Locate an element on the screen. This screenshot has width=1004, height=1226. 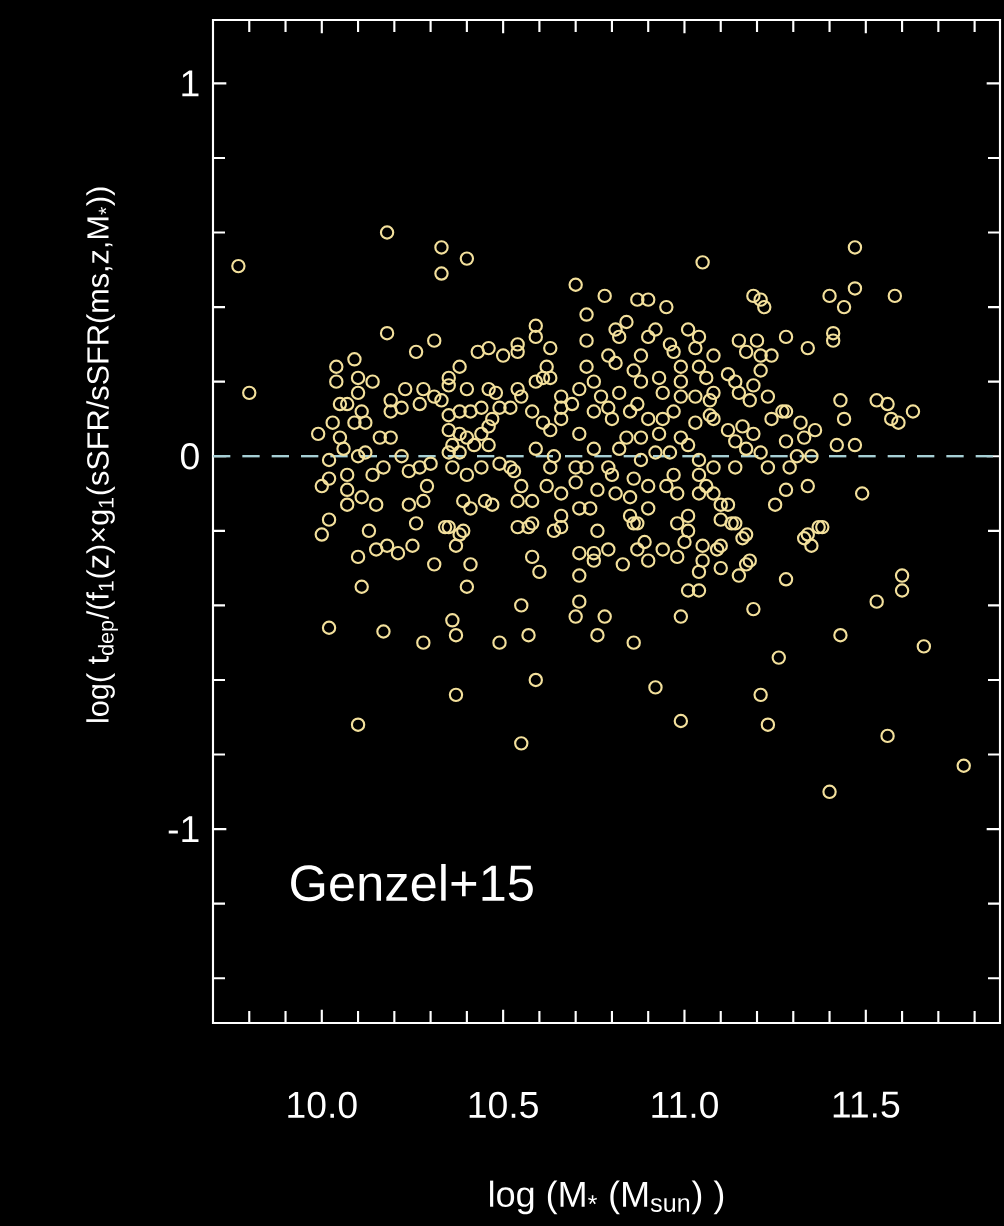
annotation: Genzel+15 is located at coordinates (412, 882).